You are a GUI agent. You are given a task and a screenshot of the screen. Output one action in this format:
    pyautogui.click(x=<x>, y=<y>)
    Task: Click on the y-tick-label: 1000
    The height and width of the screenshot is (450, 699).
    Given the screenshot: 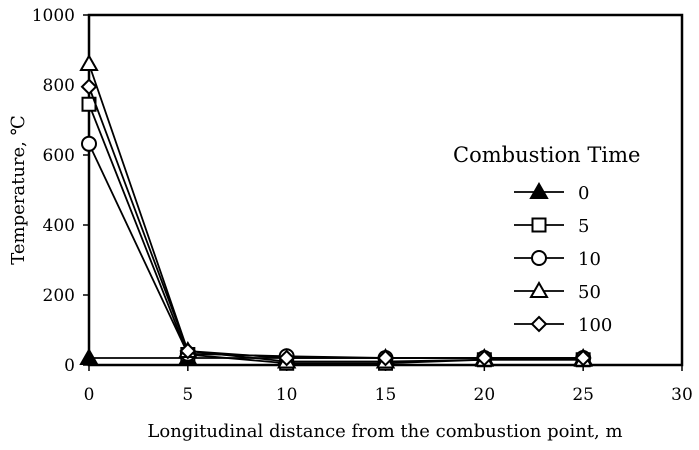 What is the action you would take?
    pyautogui.click(x=53, y=16)
    